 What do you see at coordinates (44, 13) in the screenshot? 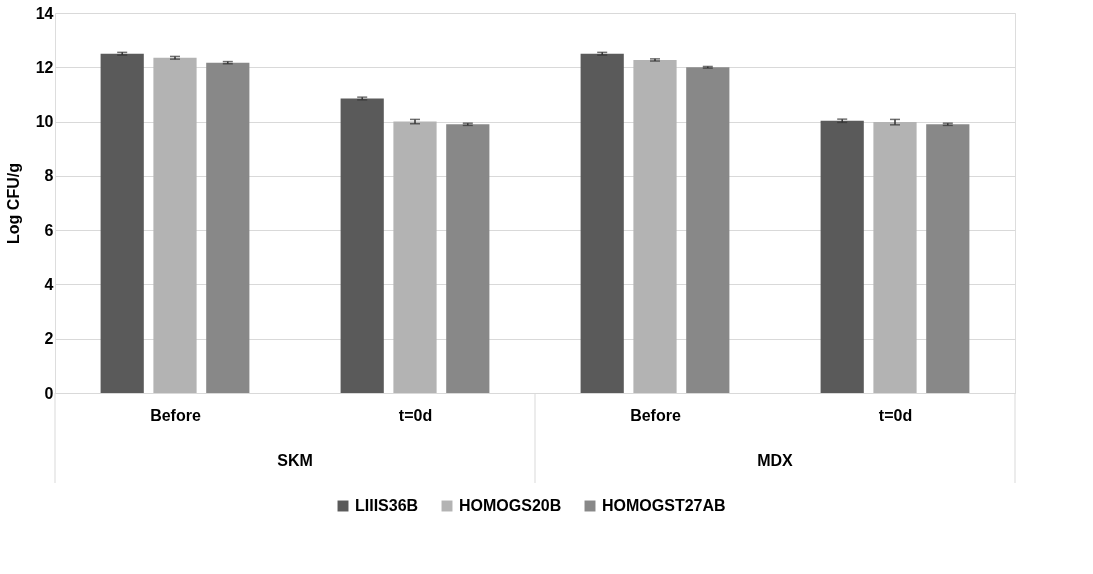
I see `y-tick-label: 14` at bounding box center [44, 13].